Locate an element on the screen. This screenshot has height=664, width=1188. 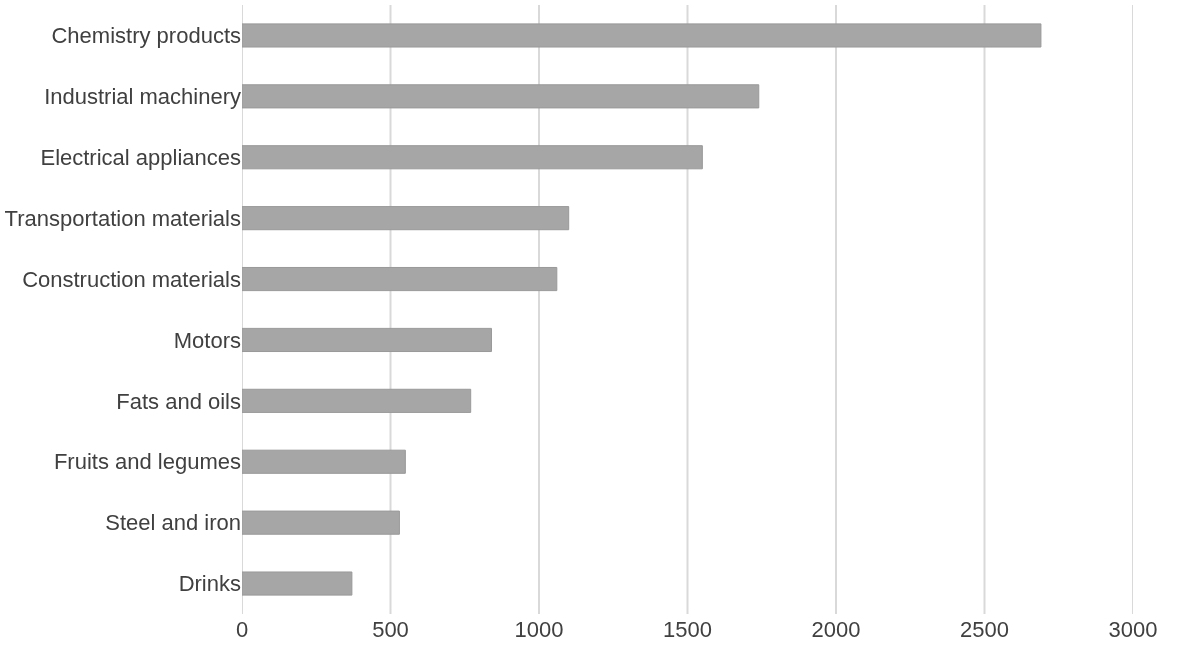
x-tick-label: 500 is located at coordinates (390, 629).